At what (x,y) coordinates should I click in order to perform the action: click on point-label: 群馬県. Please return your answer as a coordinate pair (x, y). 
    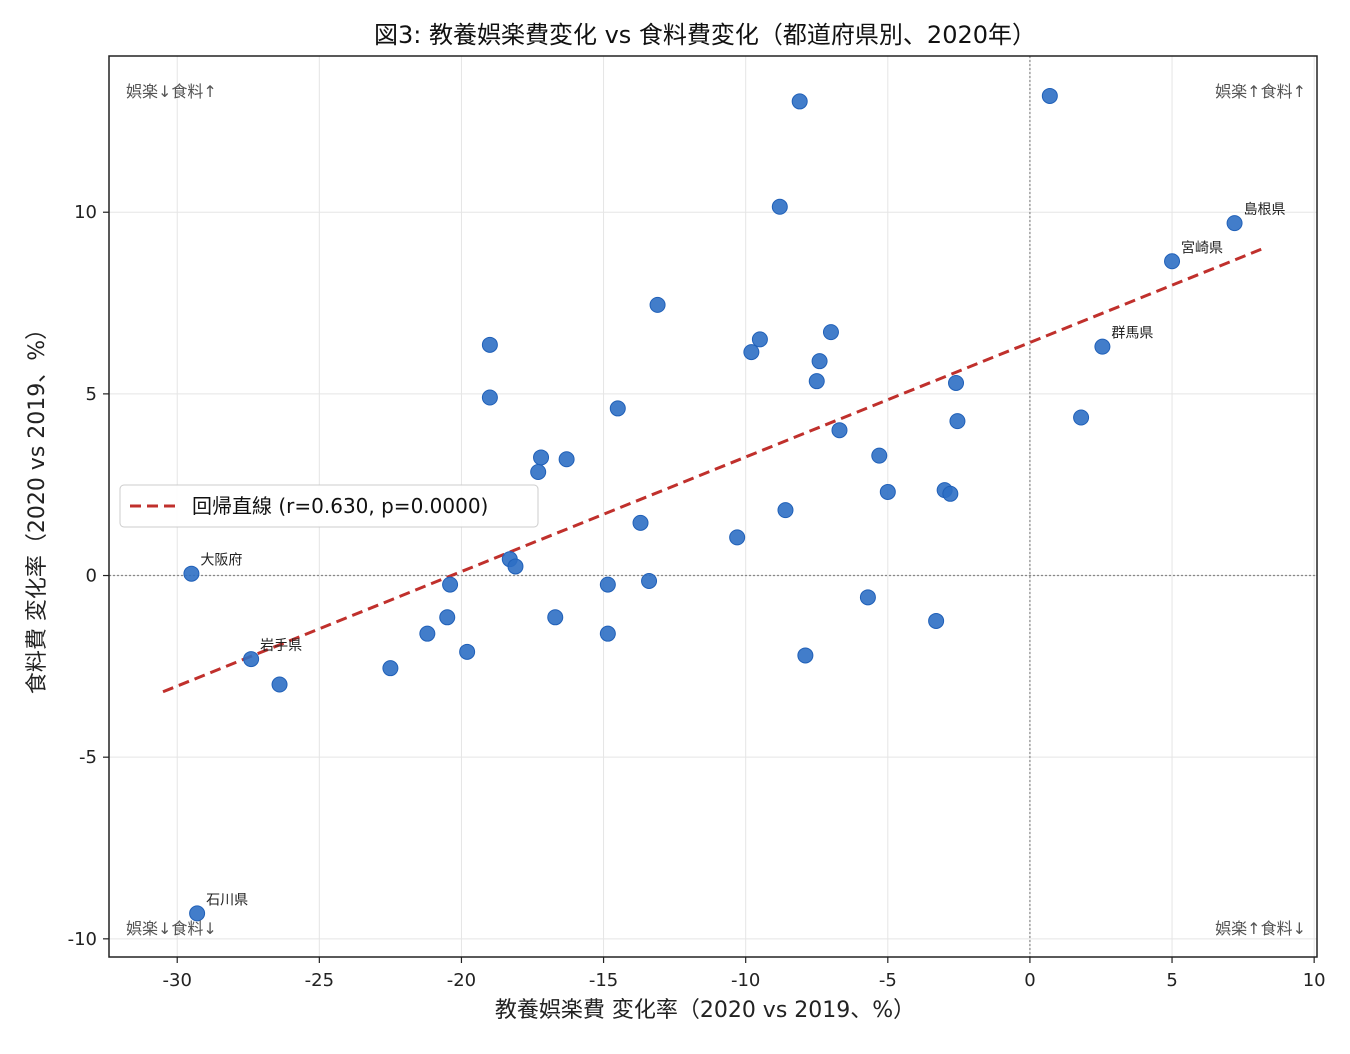
    Looking at the image, I should click on (1132, 334).